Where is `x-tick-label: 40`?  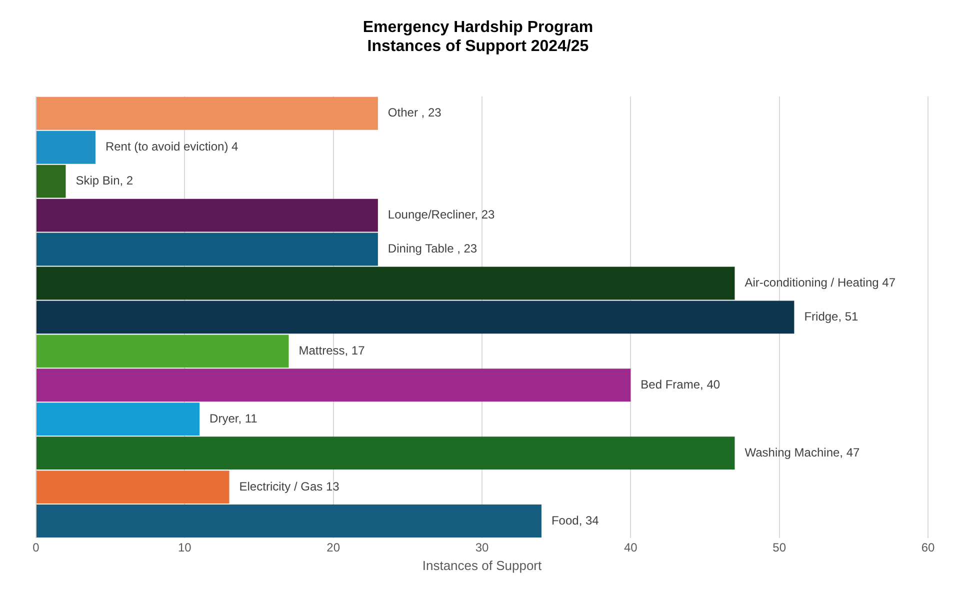 x-tick-label: 40 is located at coordinates (631, 547).